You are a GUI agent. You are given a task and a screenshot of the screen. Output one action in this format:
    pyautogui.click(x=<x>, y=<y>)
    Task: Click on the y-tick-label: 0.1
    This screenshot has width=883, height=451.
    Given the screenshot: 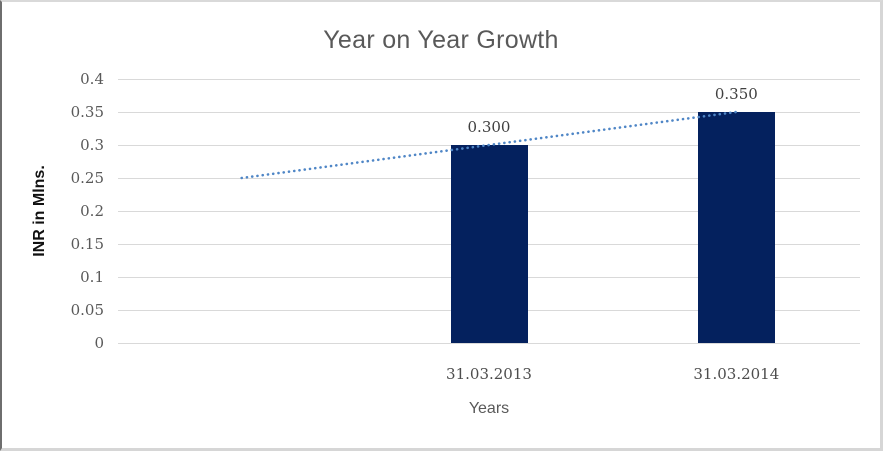 What is the action you would take?
    pyautogui.click(x=92, y=277)
    